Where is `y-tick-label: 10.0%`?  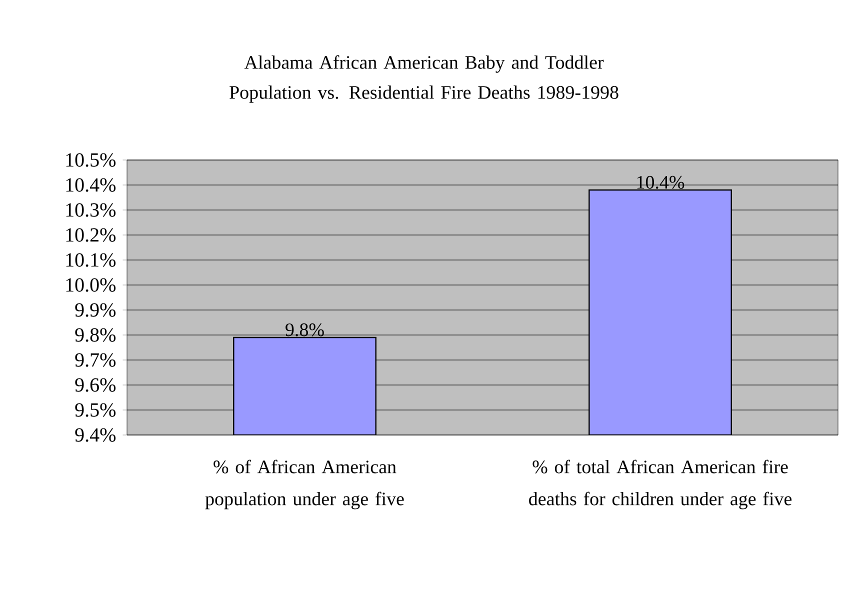
y-tick-label: 10.0% is located at coordinates (91, 285).